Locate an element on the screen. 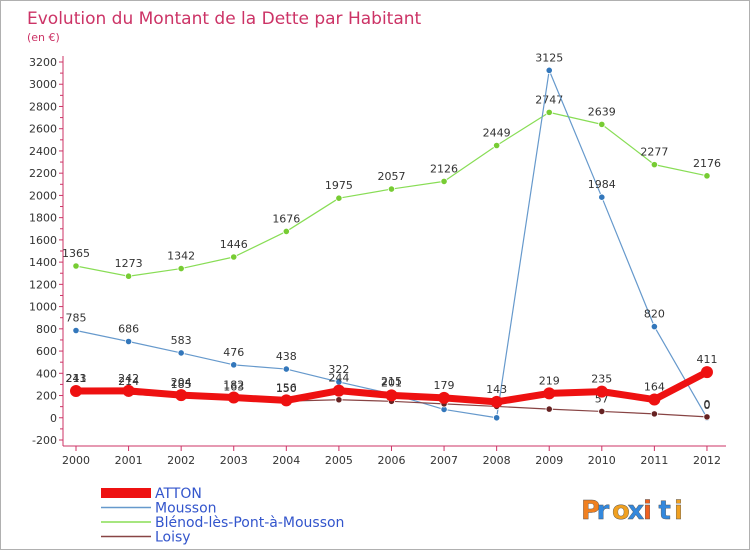  data-label-atton: 235 is located at coordinates (601, 379).